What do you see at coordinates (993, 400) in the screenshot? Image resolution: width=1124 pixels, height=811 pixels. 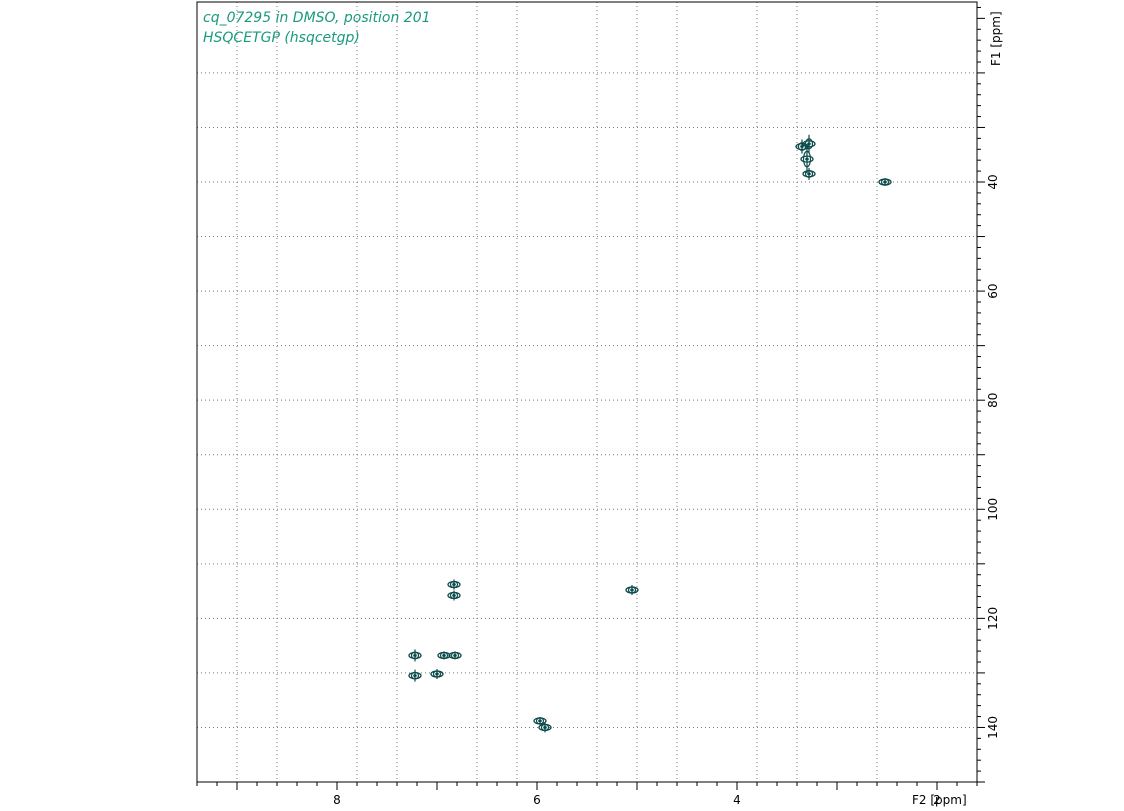 I see `y-tick-label: 80` at bounding box center [993, 400].